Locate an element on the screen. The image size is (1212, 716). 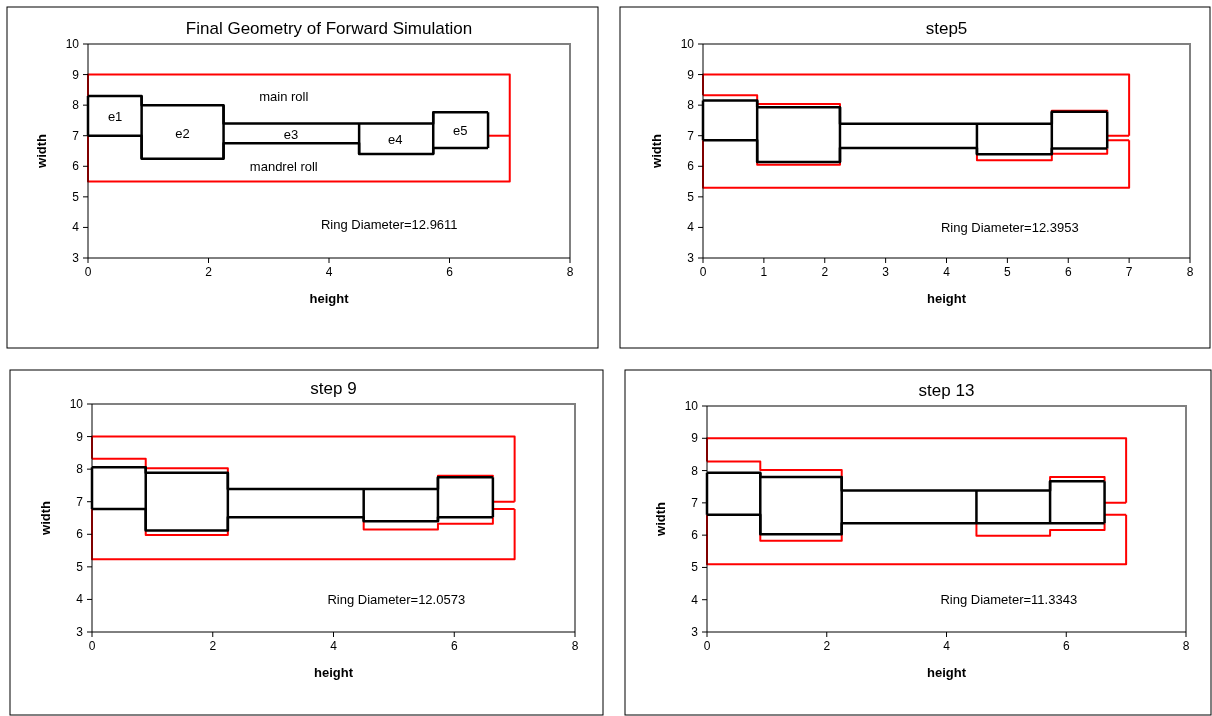
annotation: Ring Diameter=11.3343 is located at coordinates (1009, 600).